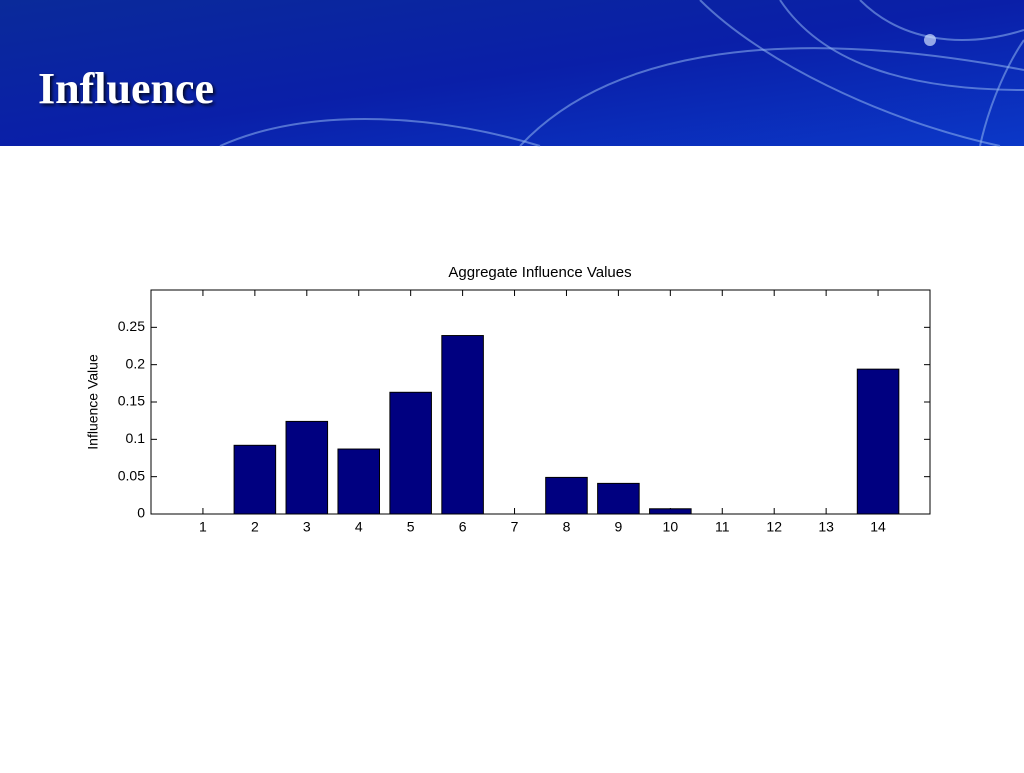 This screenshot has height=773, width=1024. Describe the element at coordinates (307, 527) in the screenshot. I see `x-tick-label: 3` at that location.